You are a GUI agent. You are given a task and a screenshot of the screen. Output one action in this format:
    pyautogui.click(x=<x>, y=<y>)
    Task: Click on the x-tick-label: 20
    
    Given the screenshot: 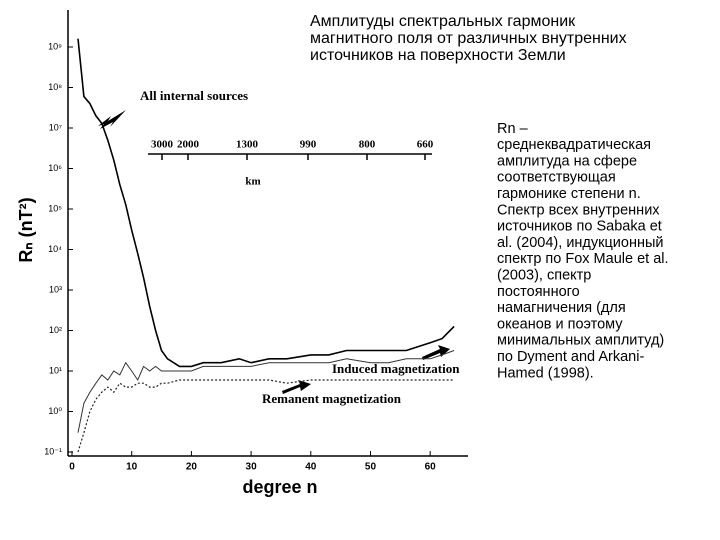 What is the action you would take?
    pyautogui.click(x=192, y=467)
    